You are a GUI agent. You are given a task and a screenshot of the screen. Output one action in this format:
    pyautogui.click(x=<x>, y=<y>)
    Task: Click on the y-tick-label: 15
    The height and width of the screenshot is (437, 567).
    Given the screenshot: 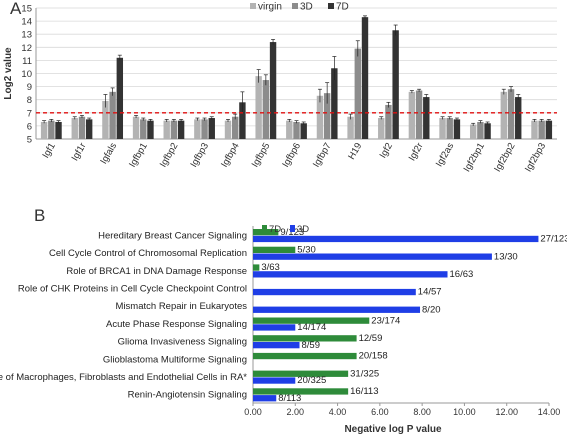 What is the action you would take?
    pyautogui.click(x=26, y=9)
    